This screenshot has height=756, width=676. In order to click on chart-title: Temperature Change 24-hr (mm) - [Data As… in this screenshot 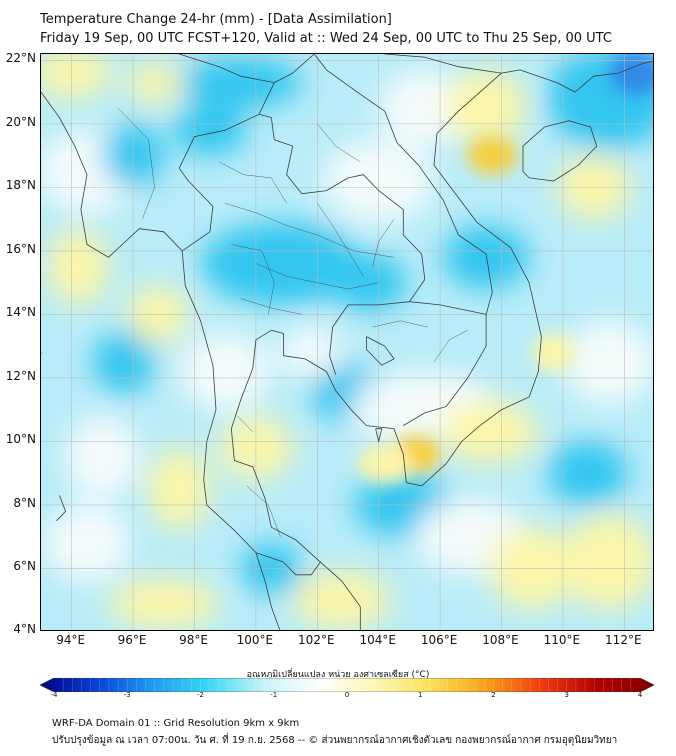, I will do `click(216, 19)`.